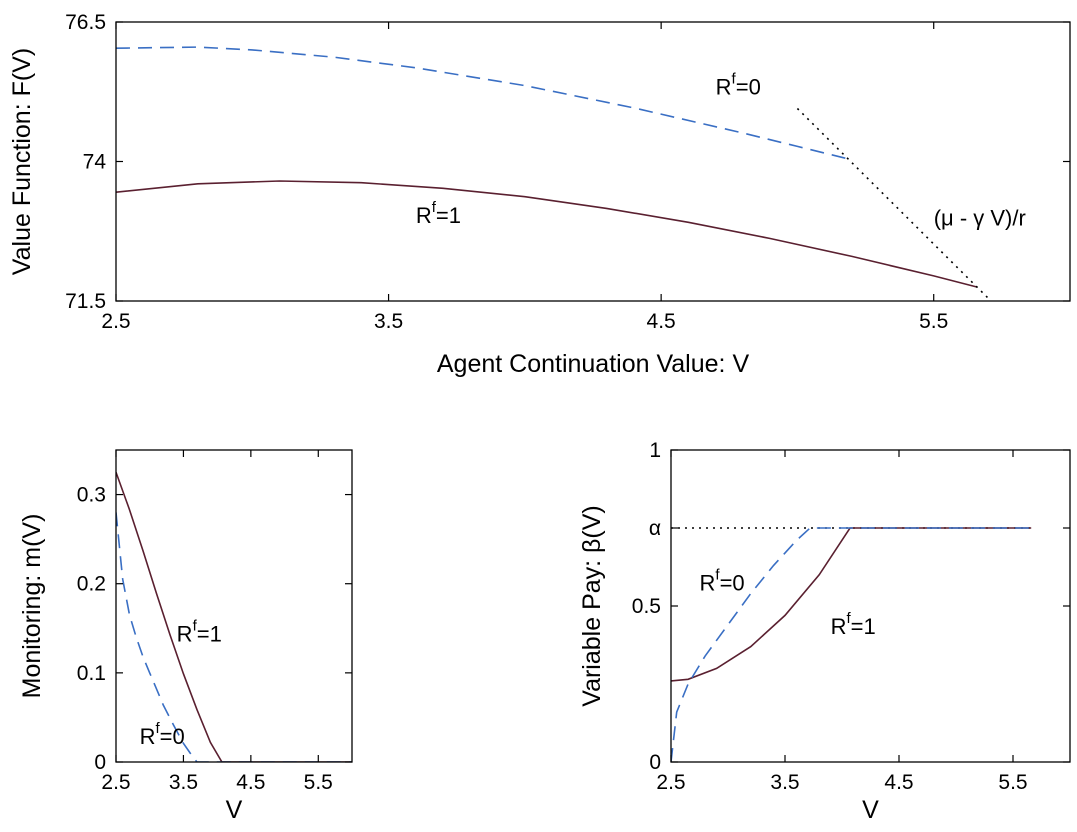  Describe the element at coordinates (655, 450) in the screenshot. I see `y-tick-label: 1` at that location.